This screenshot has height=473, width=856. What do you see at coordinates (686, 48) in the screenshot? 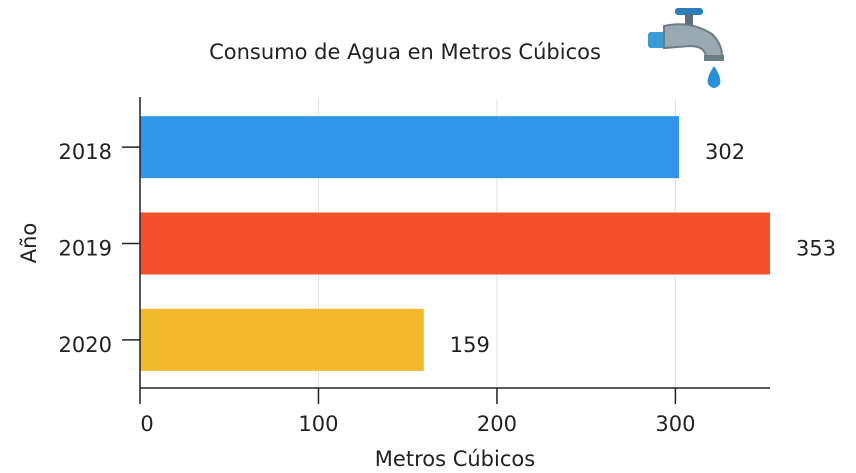
I see `faucet-icon` at bounding box center [686, 48].